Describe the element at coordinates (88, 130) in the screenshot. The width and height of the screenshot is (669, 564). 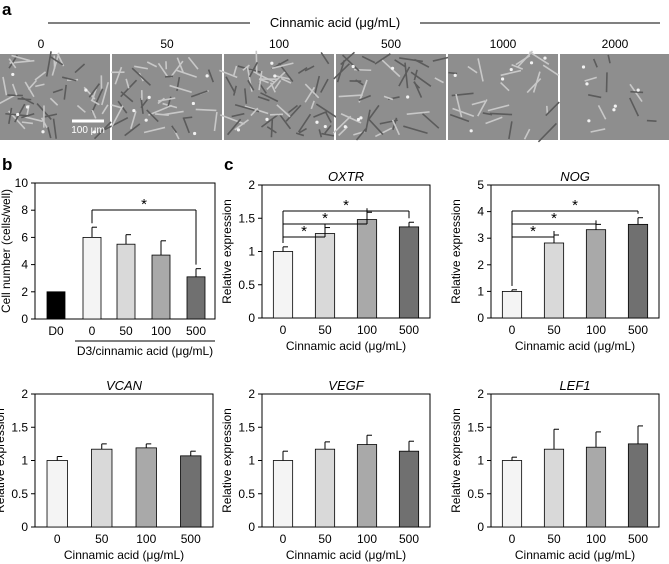
I see `scale-bar-label: 100 μm` at that location.